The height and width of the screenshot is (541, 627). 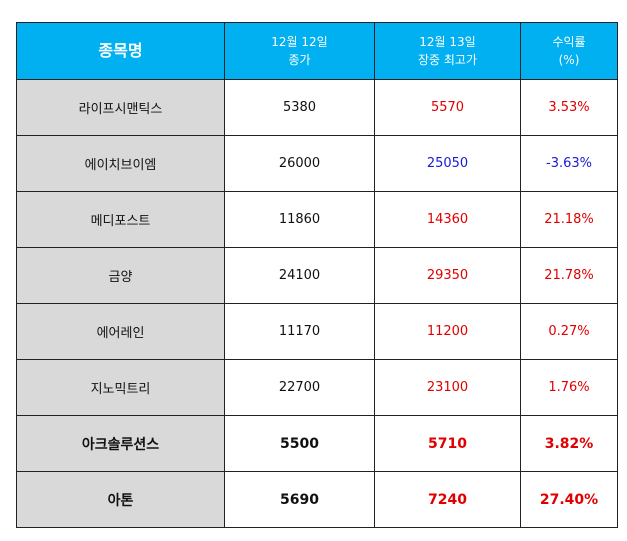 I want to click on high-price-cell: 5710, so click(x=447, y=443).